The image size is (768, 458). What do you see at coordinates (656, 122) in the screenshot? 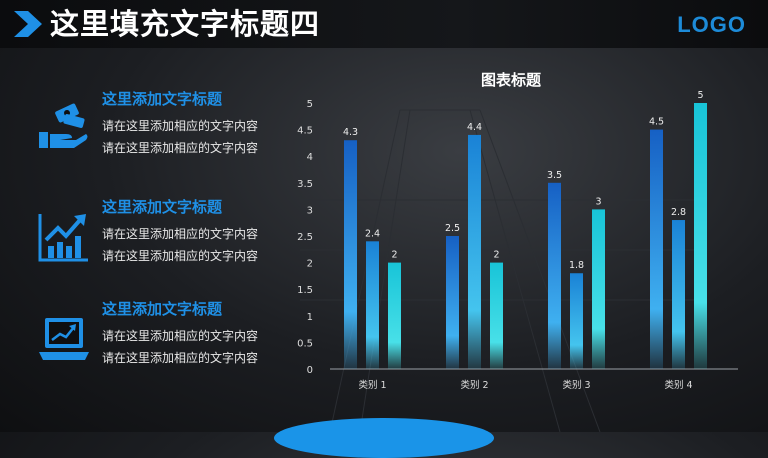
I see `data-label: 4.5` at bounding box center [656, 122].